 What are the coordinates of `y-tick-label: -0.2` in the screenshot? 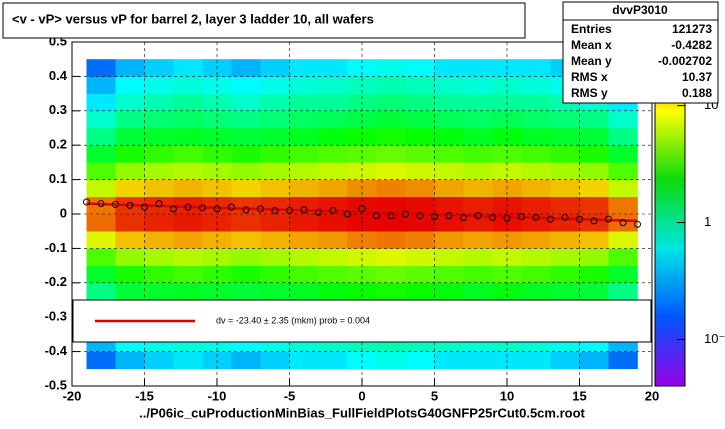 It's located at (56, 281).